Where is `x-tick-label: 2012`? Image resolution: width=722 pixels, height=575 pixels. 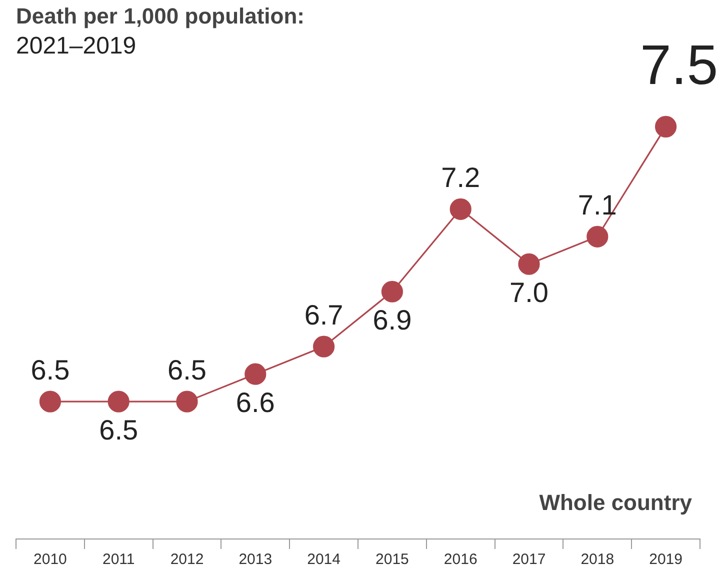
x-tick-label: 2012 is located at coordinates (187, 559).